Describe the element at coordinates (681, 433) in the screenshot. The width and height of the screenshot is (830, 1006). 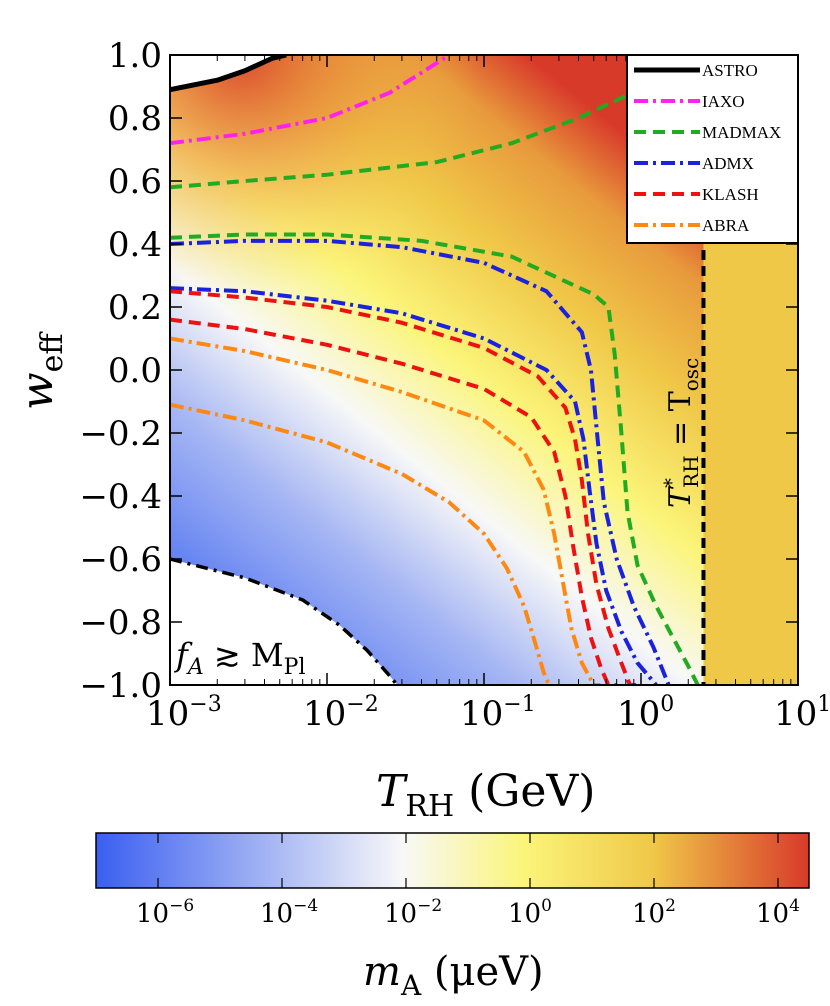
I see `vertical-line-label: T*RH = Tosc` at that location.